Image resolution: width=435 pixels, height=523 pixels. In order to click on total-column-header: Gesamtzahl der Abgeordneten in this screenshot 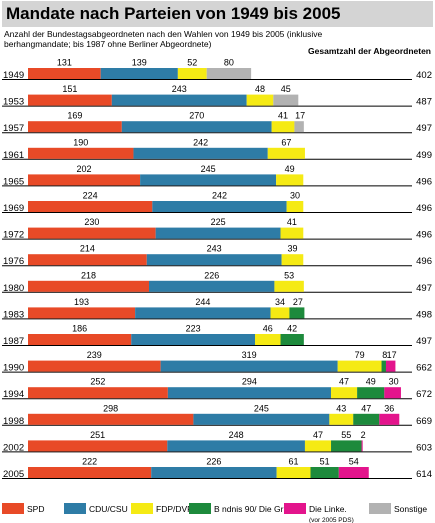, I will do `click(369, 51)`.